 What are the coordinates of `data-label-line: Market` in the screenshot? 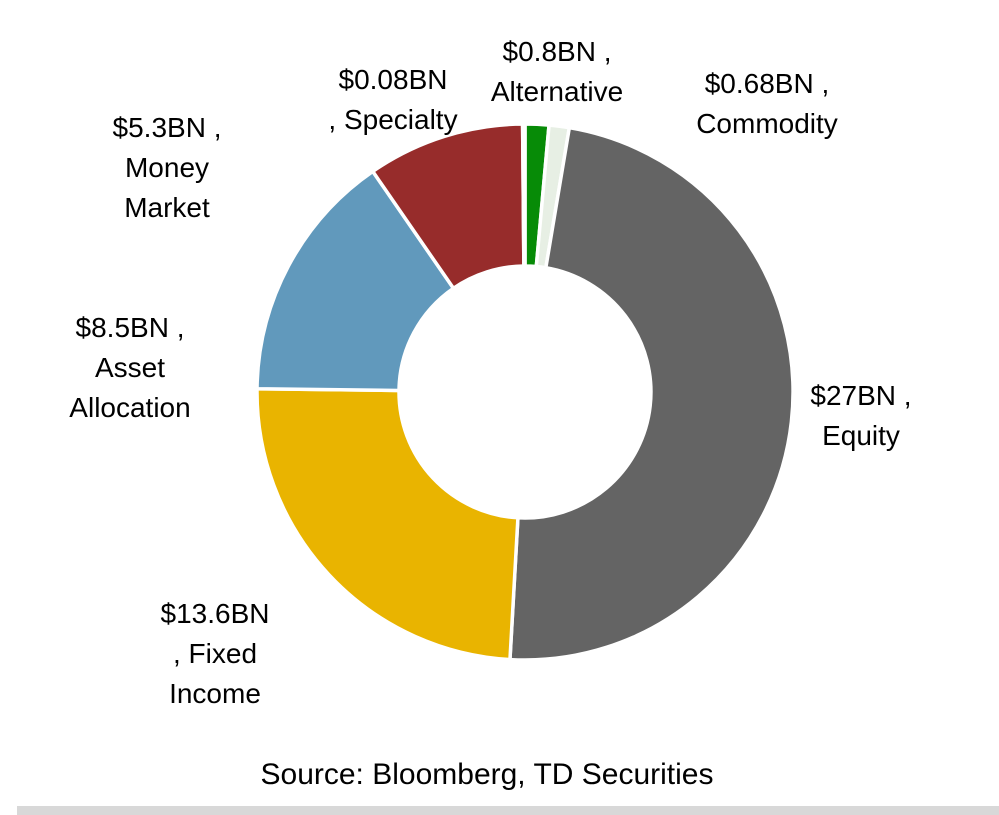 It's located at (167, 207).